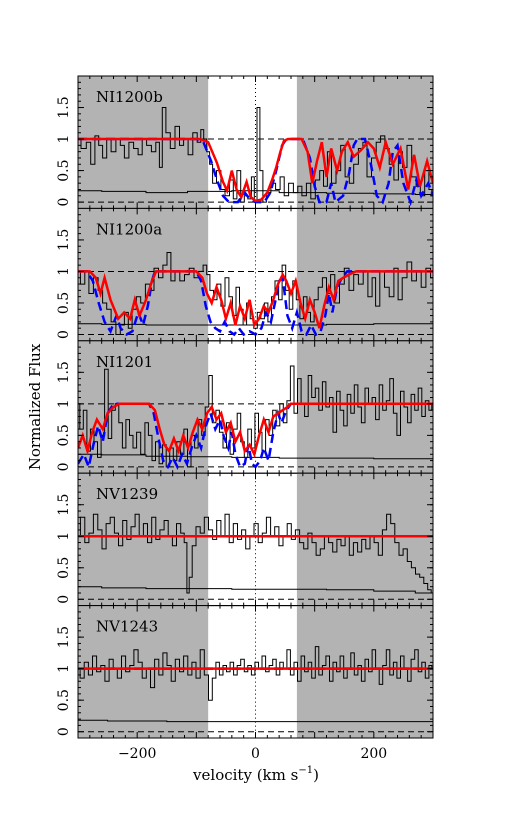  What do you see at coordinates (137, 754) in the screenshot?
I see `x-tick-label: −200` at bounding box center [137, 754].